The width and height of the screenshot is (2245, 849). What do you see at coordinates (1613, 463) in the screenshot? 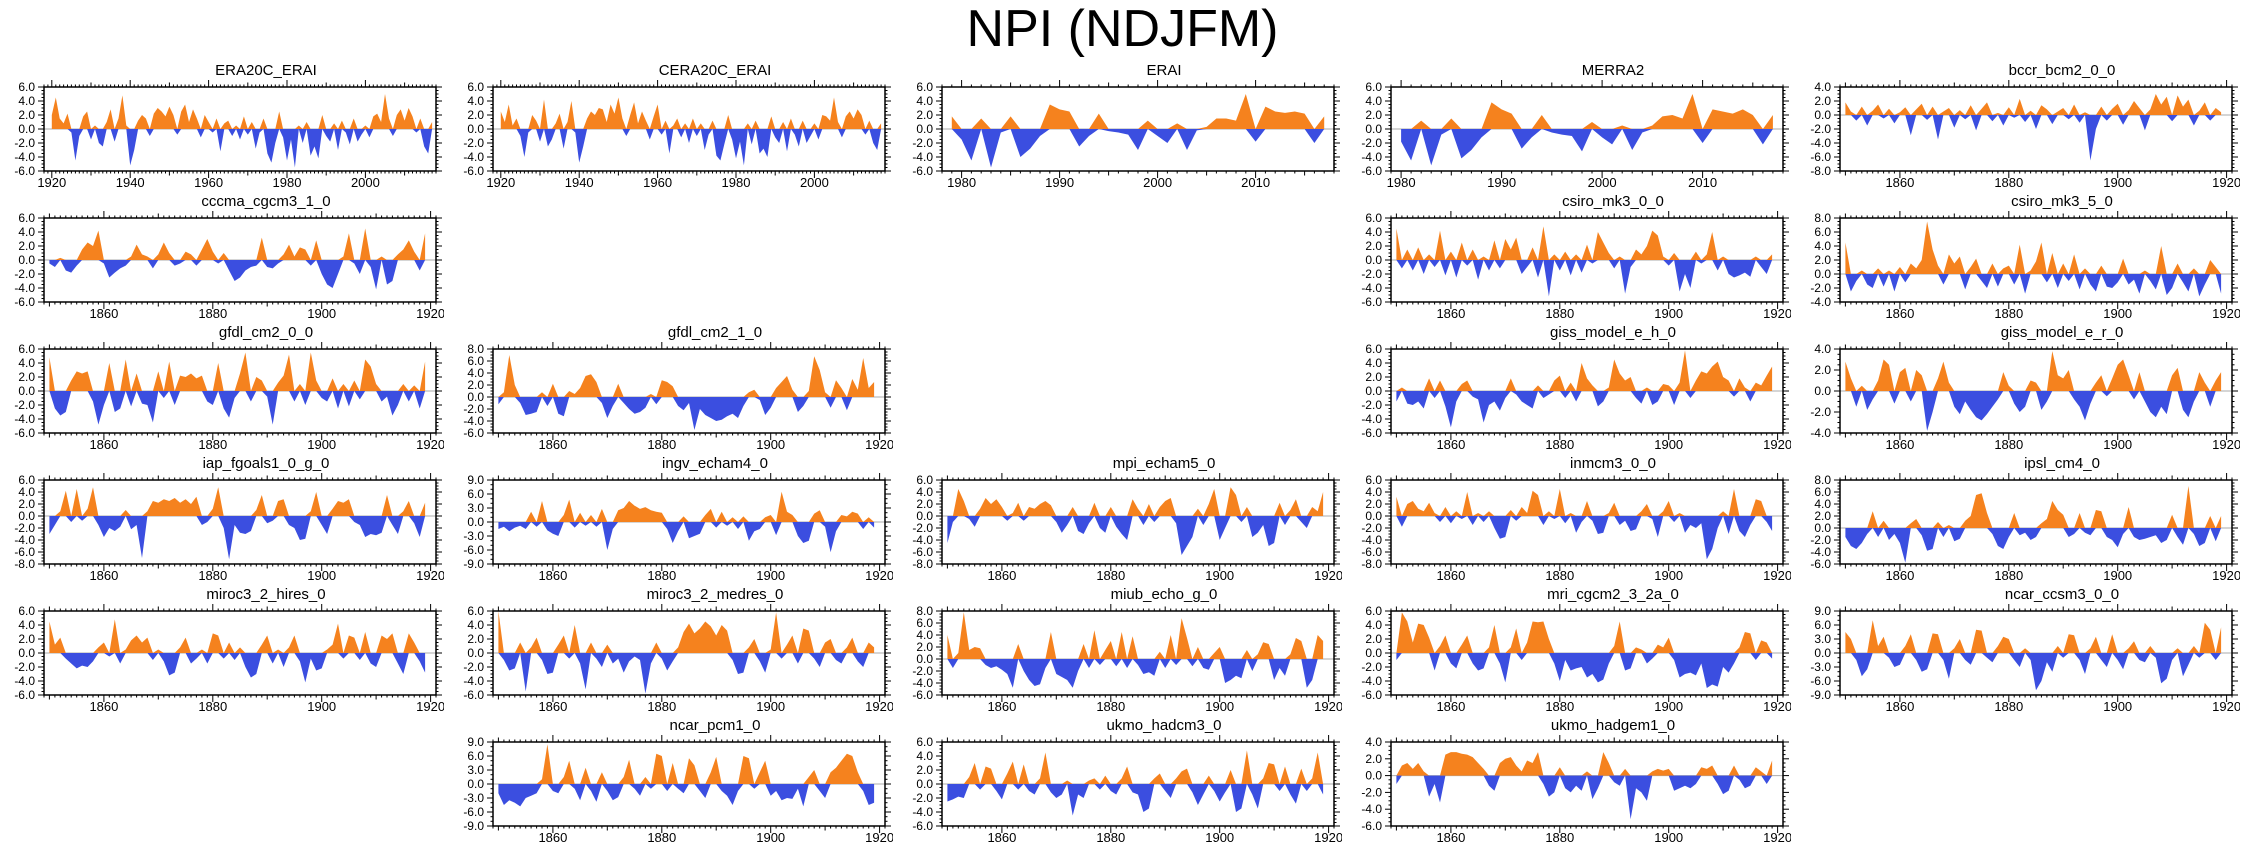
I see `panel-title: inmcm3_0_0` at bounding box center [1613, 463].